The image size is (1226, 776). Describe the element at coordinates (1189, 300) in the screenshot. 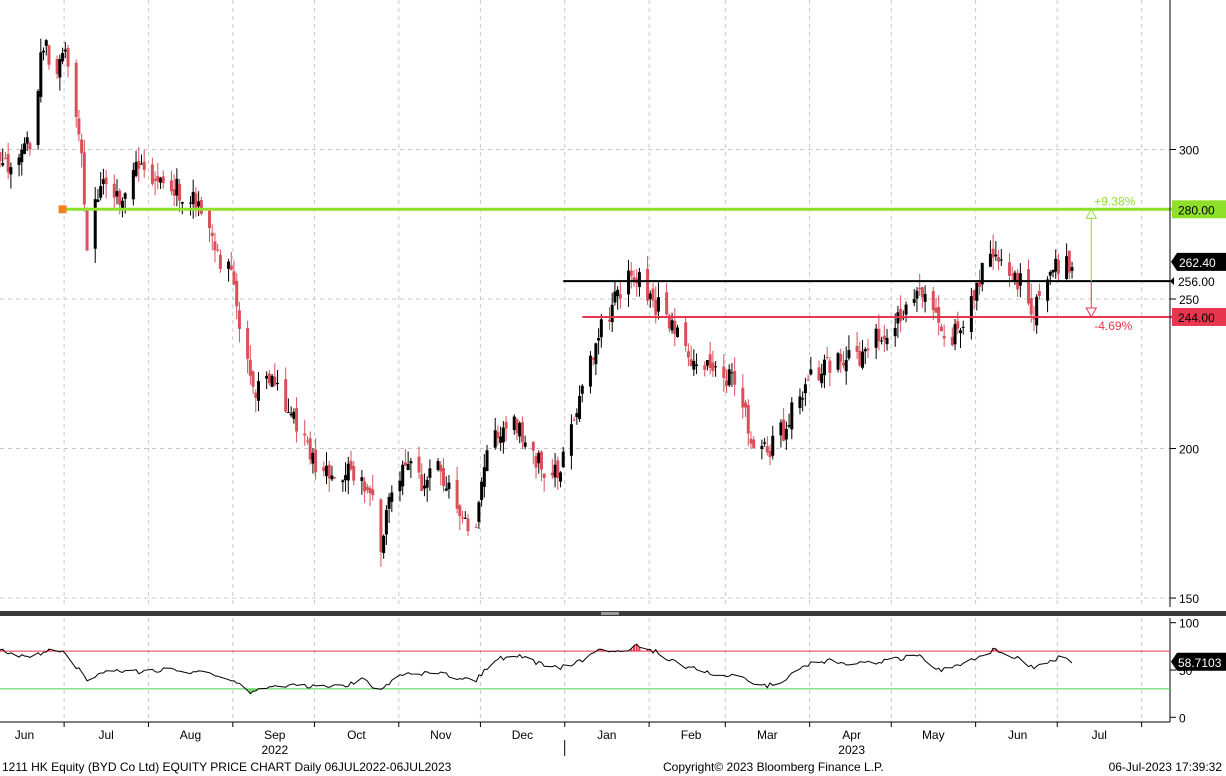

I see `y-tick-label-main: 250` at that location.